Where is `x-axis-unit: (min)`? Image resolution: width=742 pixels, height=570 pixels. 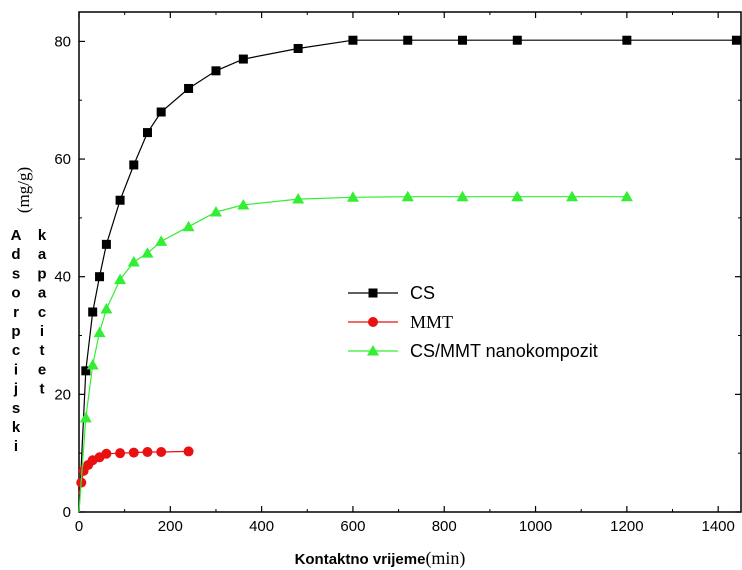
x-axis-unit: (min) is located at coordinates (445, 558).